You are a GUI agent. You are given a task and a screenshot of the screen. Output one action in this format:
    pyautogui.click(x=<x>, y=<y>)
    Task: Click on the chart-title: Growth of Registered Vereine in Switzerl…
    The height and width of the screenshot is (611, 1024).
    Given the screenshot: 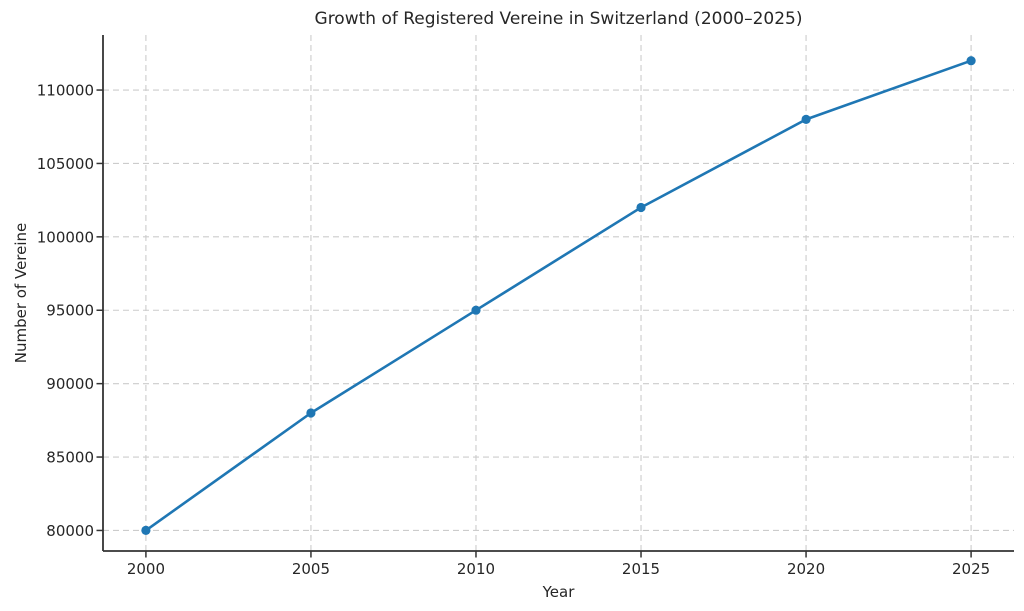 What is the action you would take?
    pyautogui.click(x=559, y=19)
    